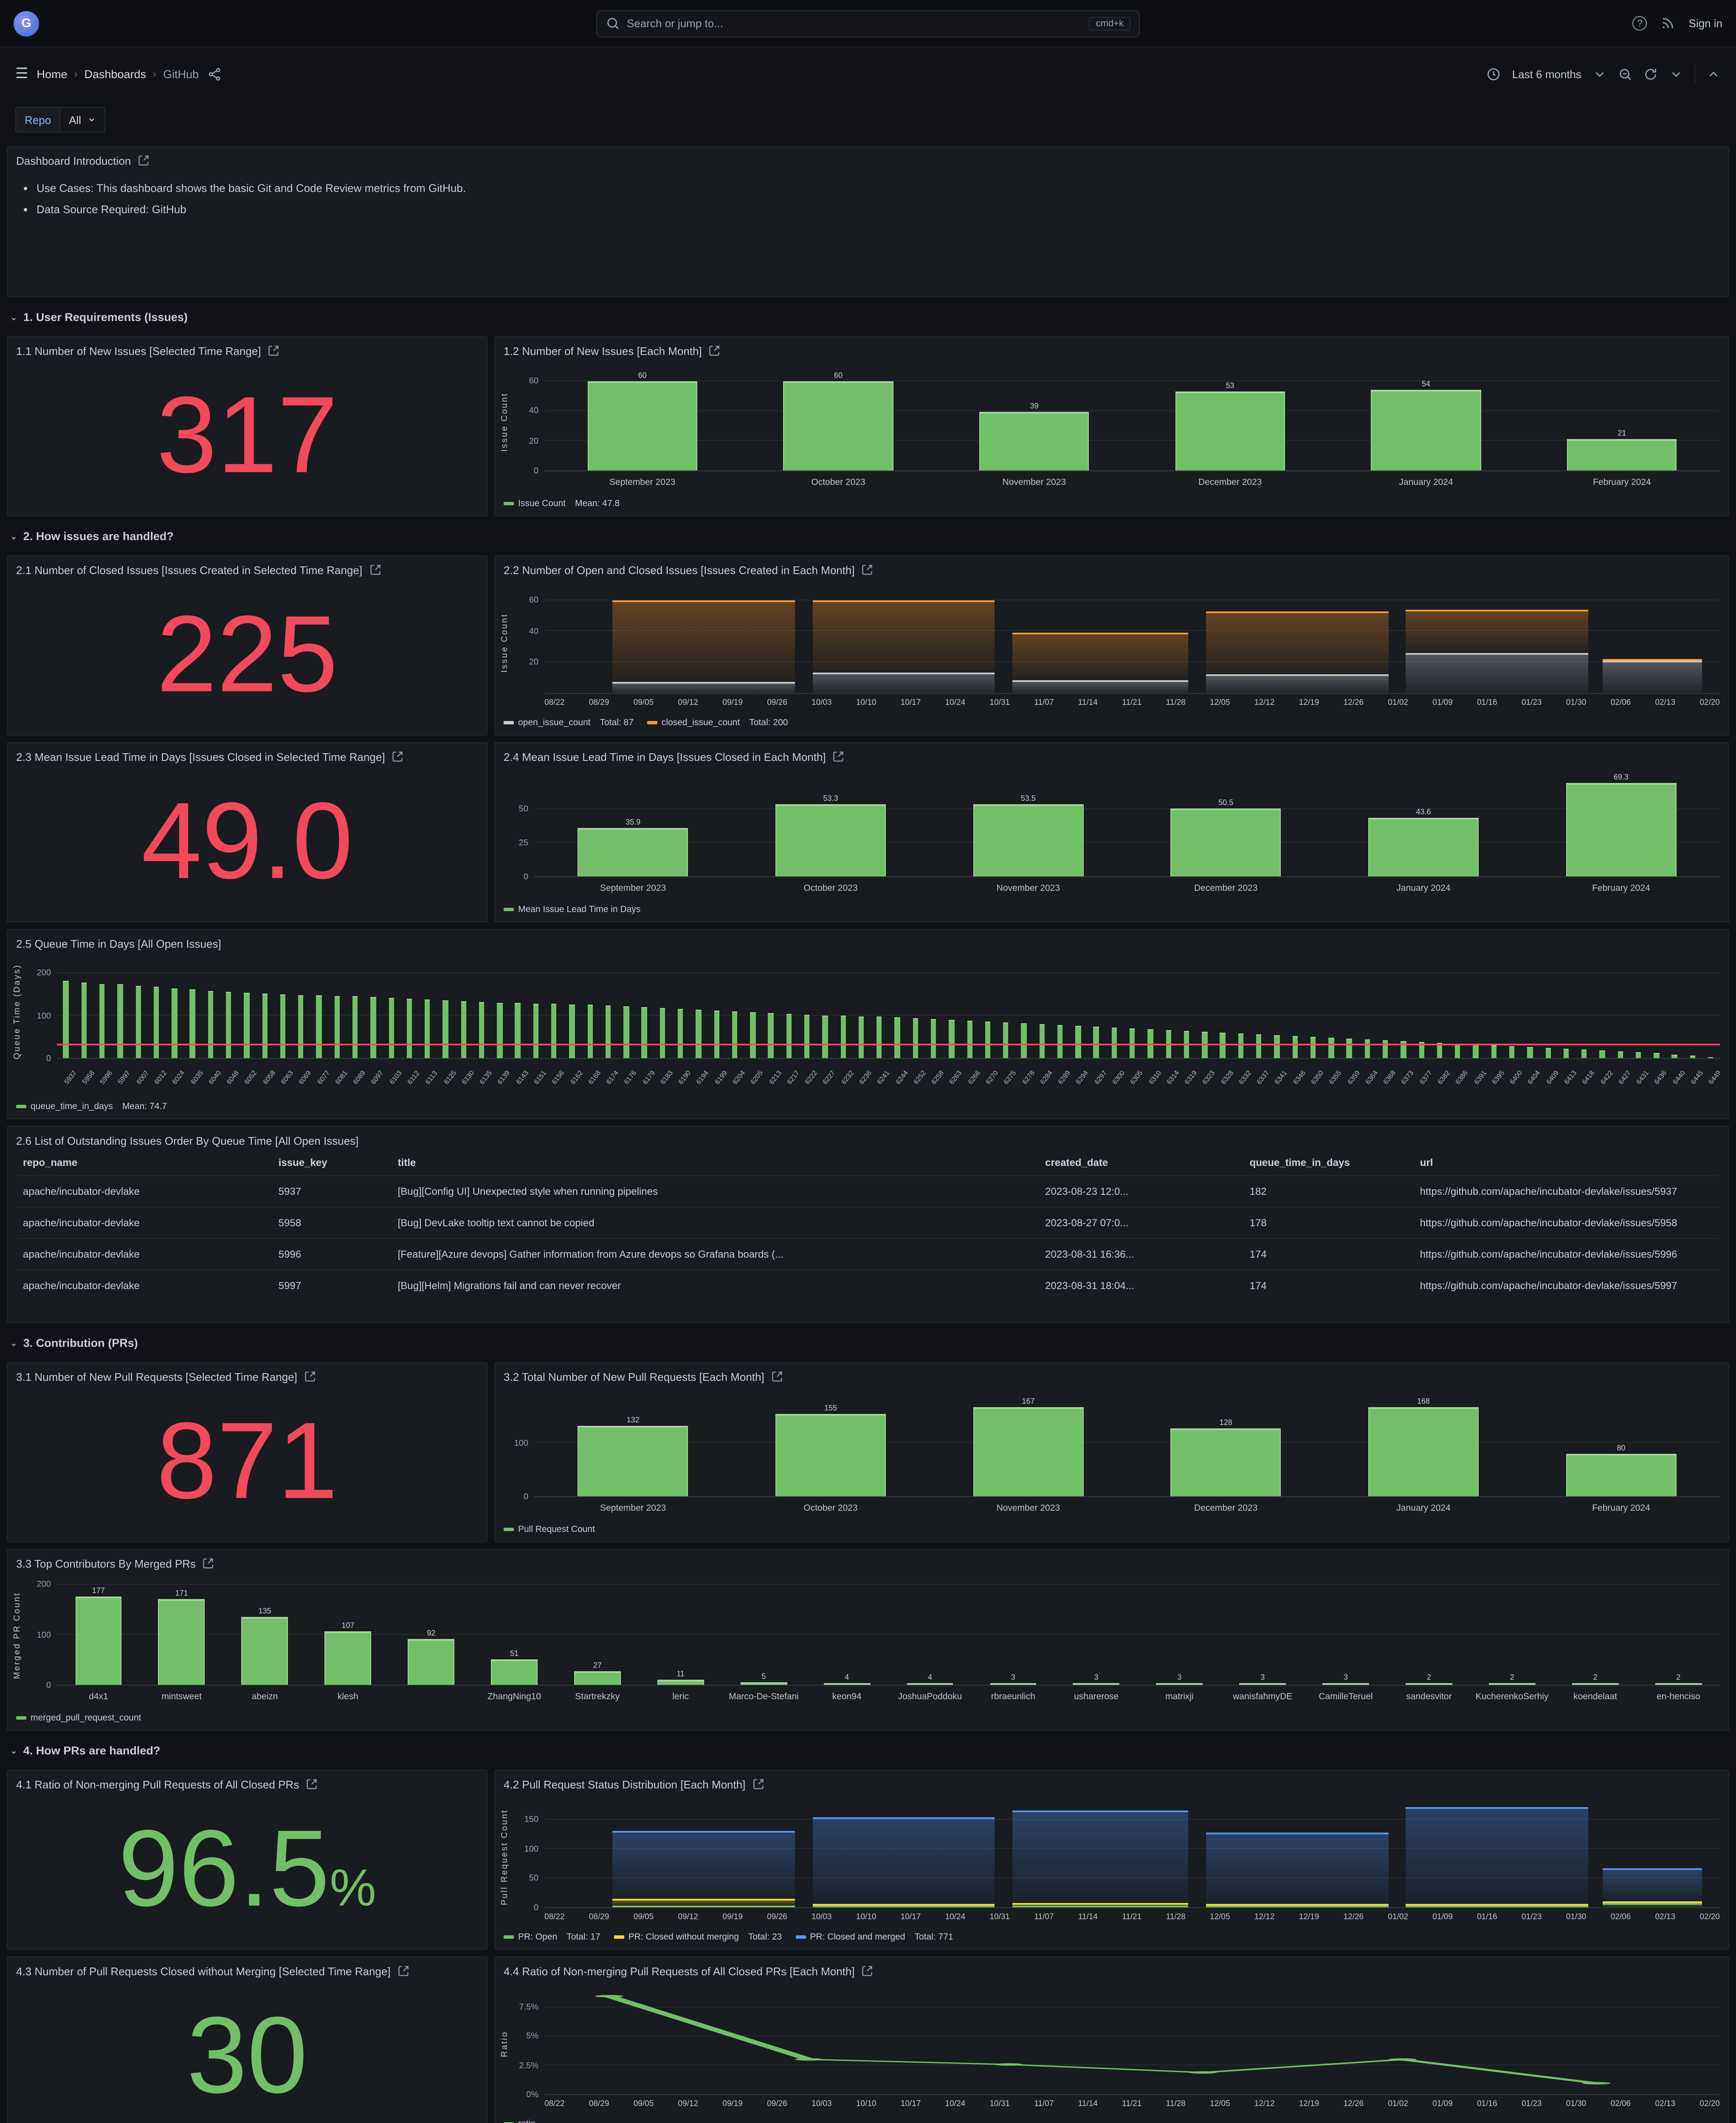 Image resolution: width=1736 pixels, height=2123 pixels. I want to click on panel-header: 3.3 Top Contributors By Merged PRs, so click(868, 1563).